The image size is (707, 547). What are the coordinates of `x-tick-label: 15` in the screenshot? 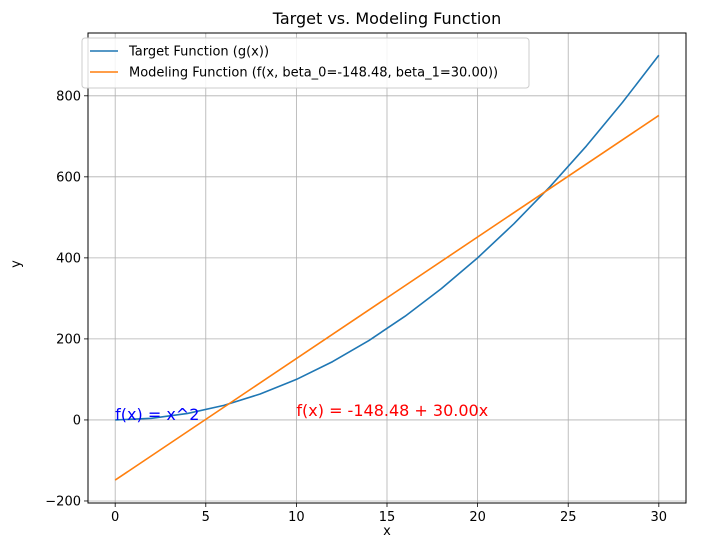 It's located at (387, 517).